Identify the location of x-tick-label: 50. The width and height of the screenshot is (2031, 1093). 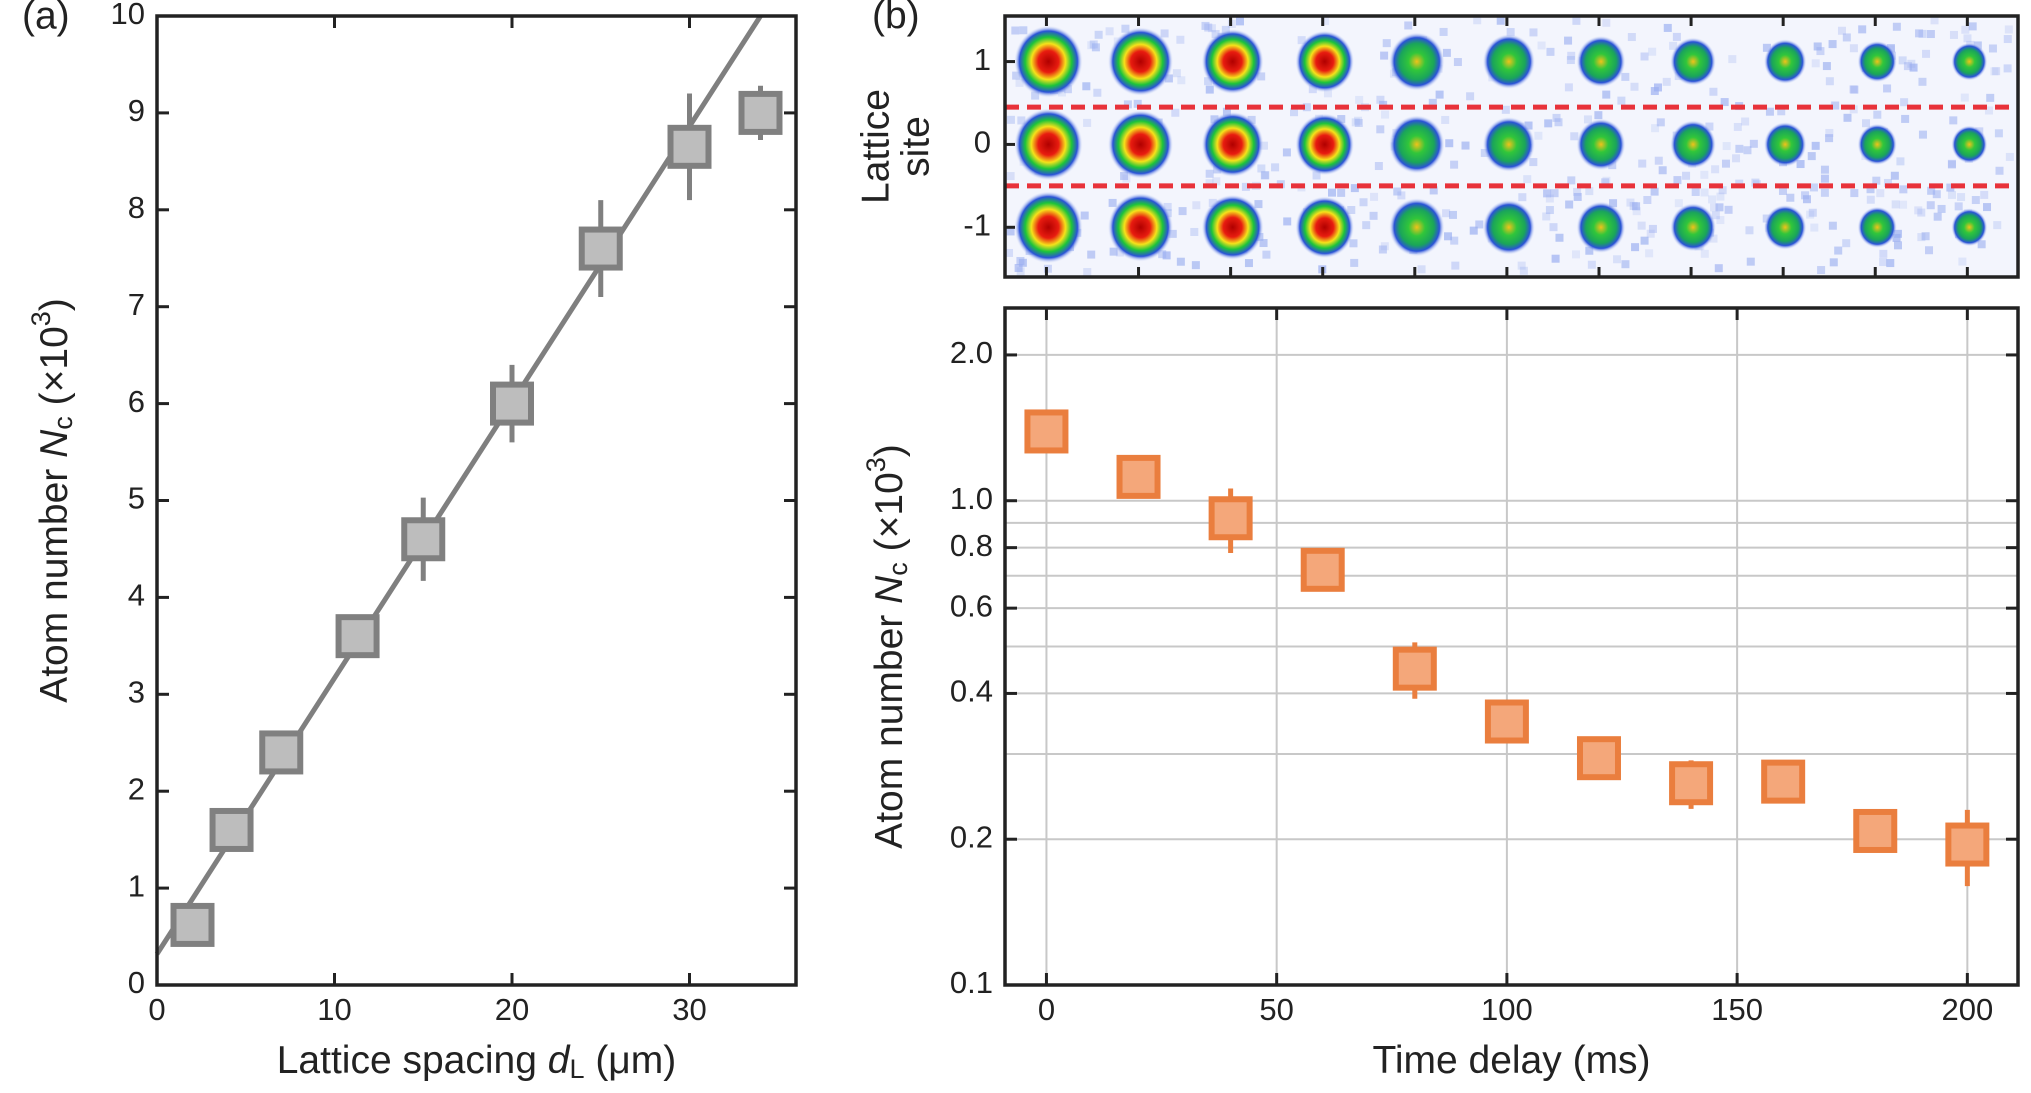
(1276, 1009).